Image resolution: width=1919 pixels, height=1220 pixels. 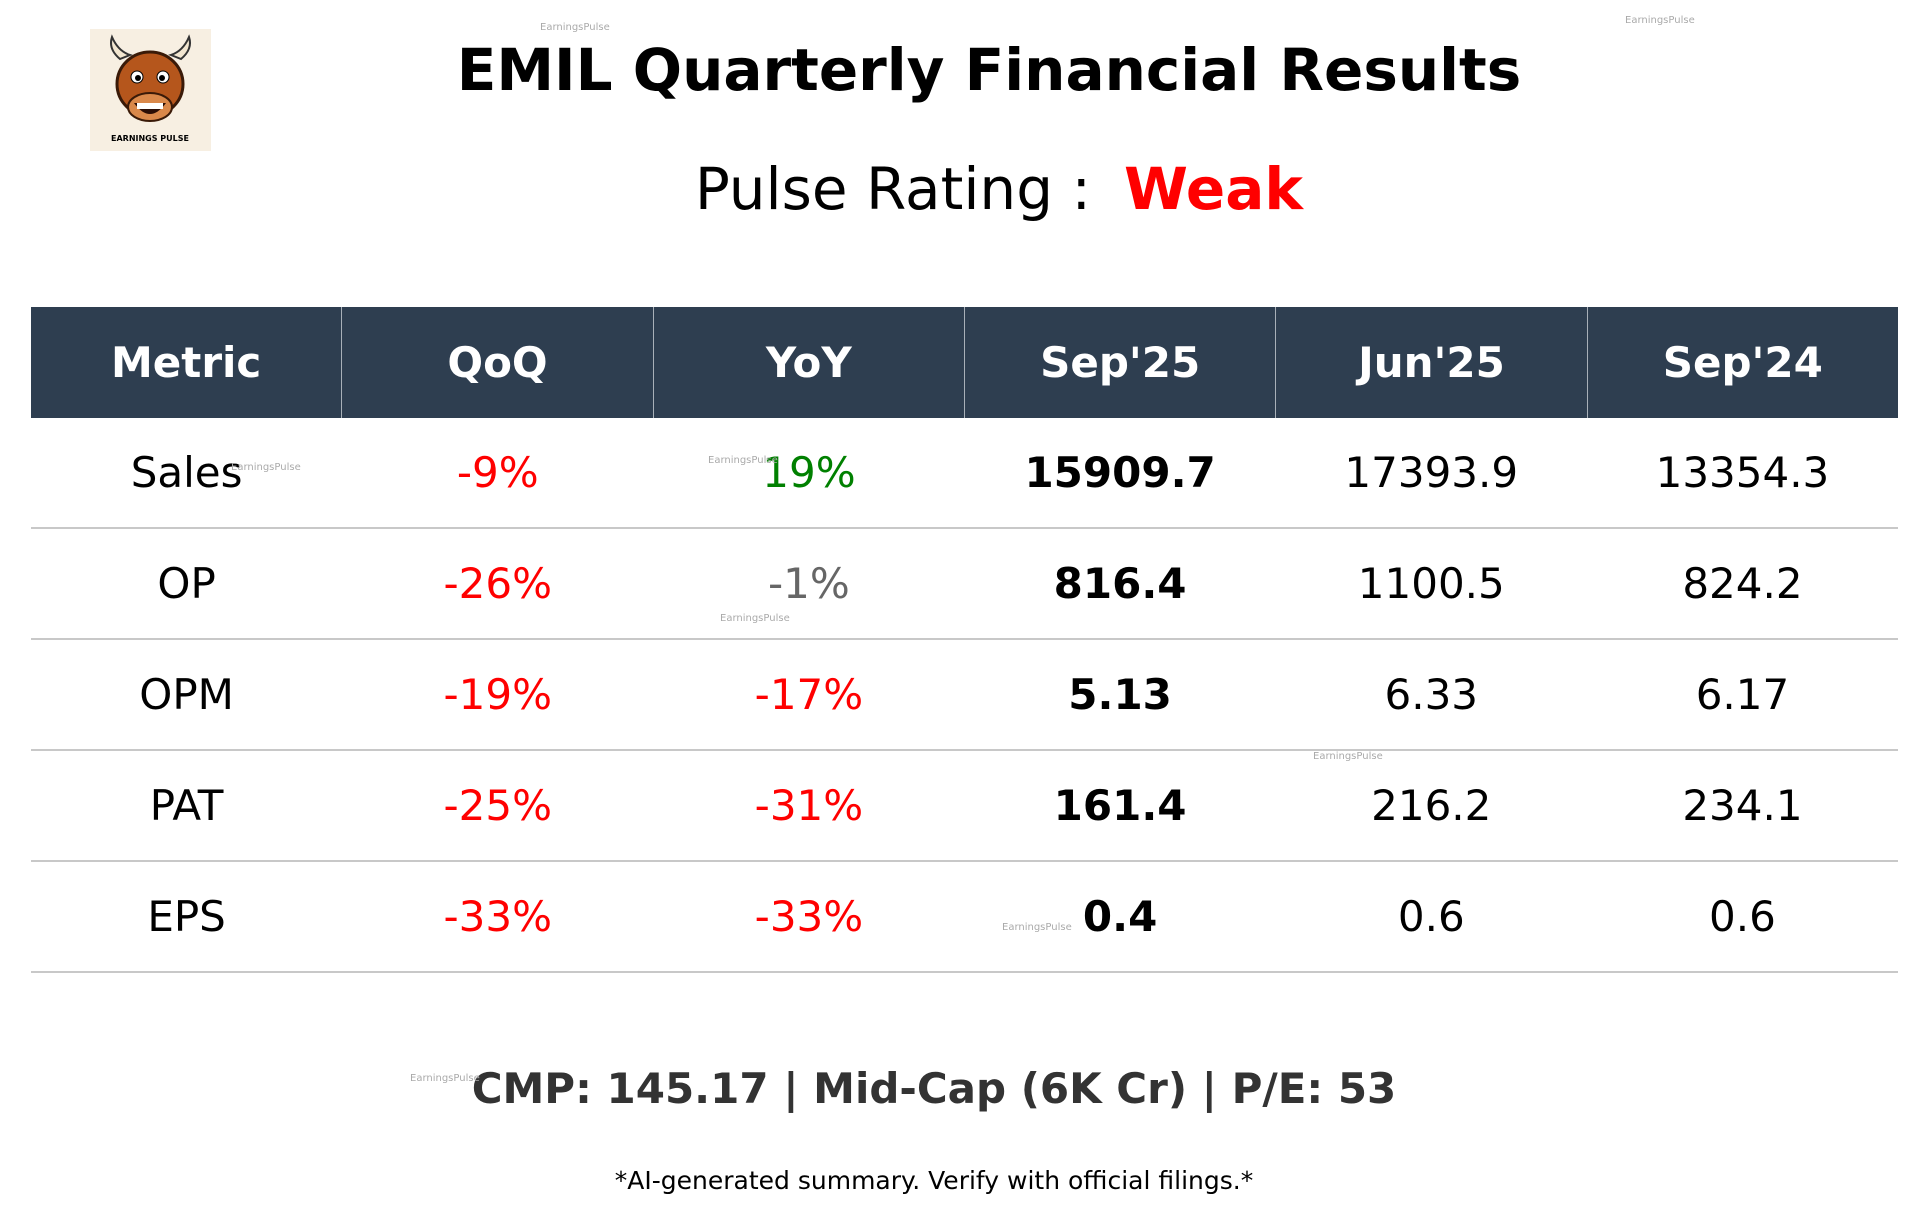 What do you see at coordinates (964, 806) in the screenshot?
I see `table-row: PAT -25% -31% 161.4 216.2 234.1` at bounding box center [964, 806].